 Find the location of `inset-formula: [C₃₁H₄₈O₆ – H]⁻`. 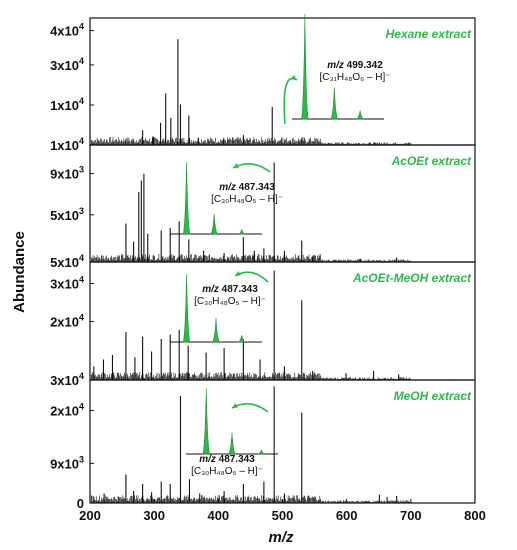

inset-formula: [C₃₁H₄₈O₆ – H]⁻ is located at coordinates (354, 77).